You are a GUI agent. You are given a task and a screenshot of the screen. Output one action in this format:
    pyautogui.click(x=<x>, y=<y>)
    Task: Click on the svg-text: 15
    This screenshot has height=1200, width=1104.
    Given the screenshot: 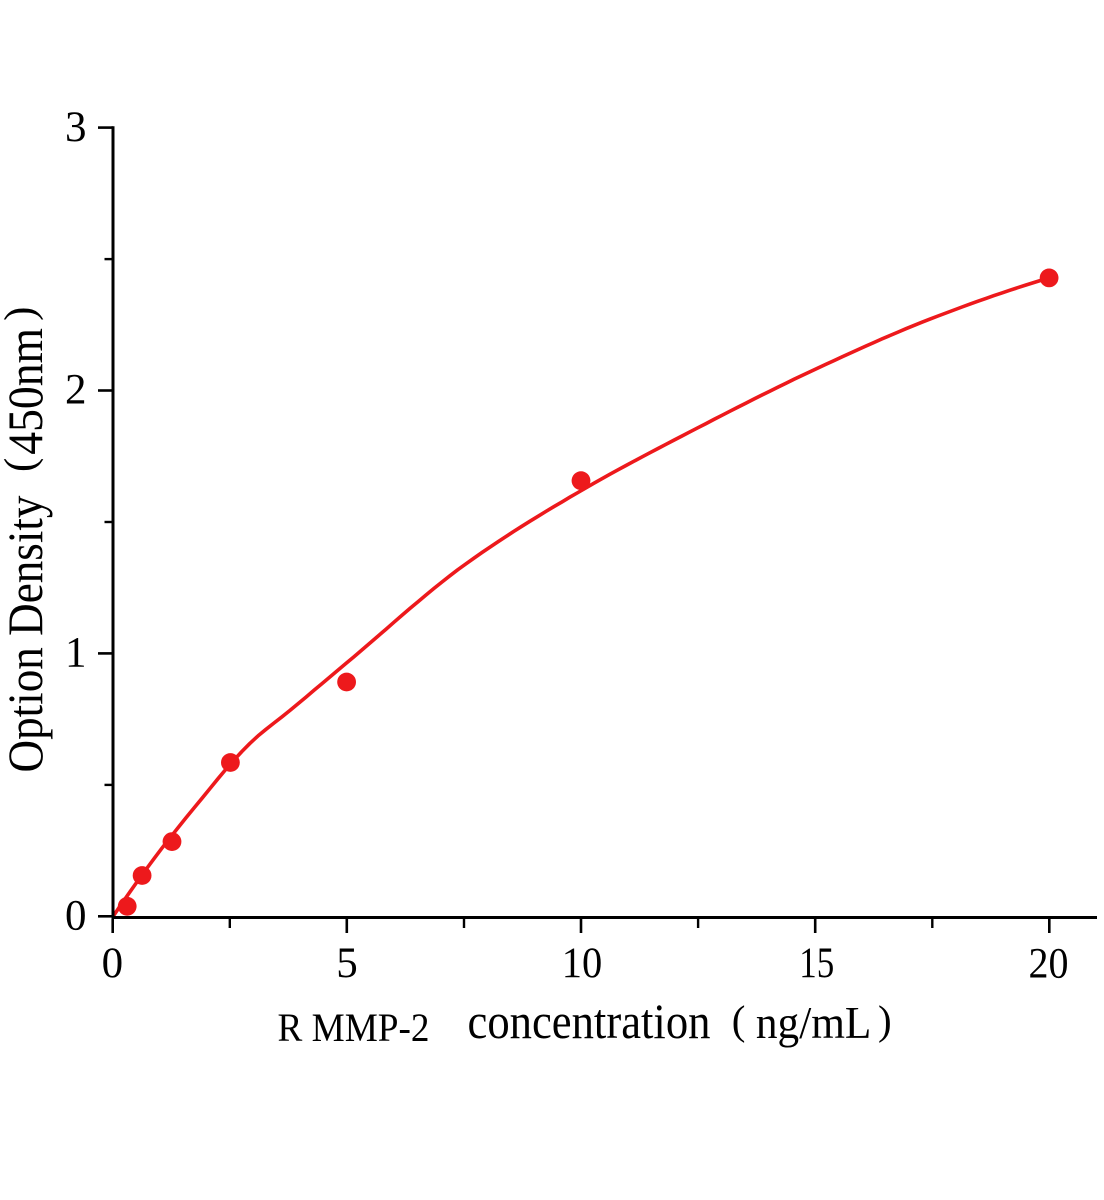 What is the action you would take?
    pyautogui.click(x=816, y=963)
    